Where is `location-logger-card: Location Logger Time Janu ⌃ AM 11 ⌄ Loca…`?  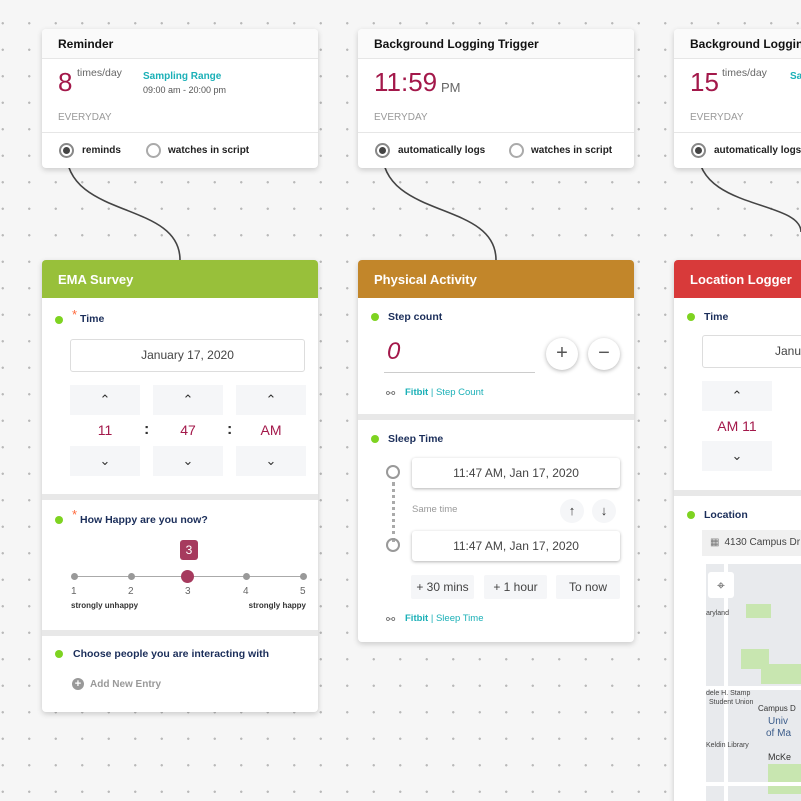
location-logger-card: Location Logger Time Janu ⌃ AM 11 ⌄ Loca… is located at coordinates (737, 530).